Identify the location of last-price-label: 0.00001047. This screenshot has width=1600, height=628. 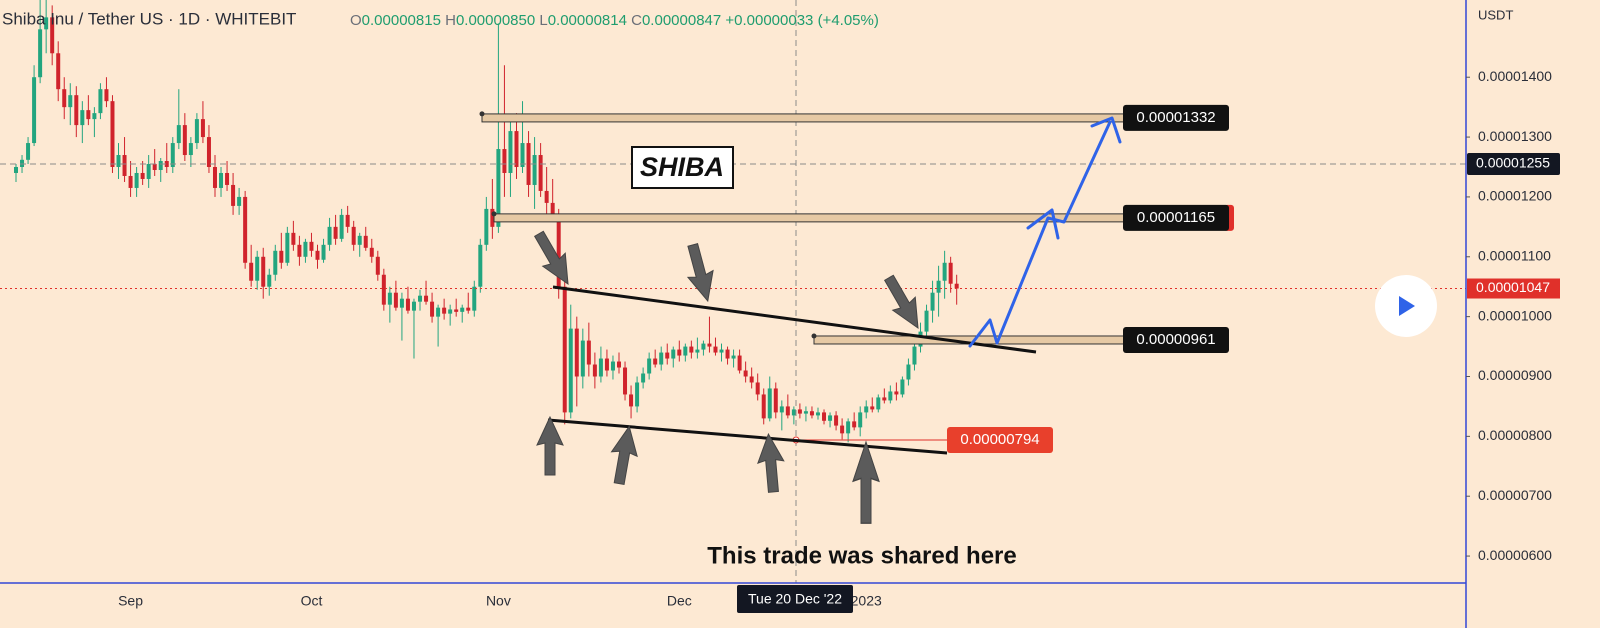
(1513, 287).